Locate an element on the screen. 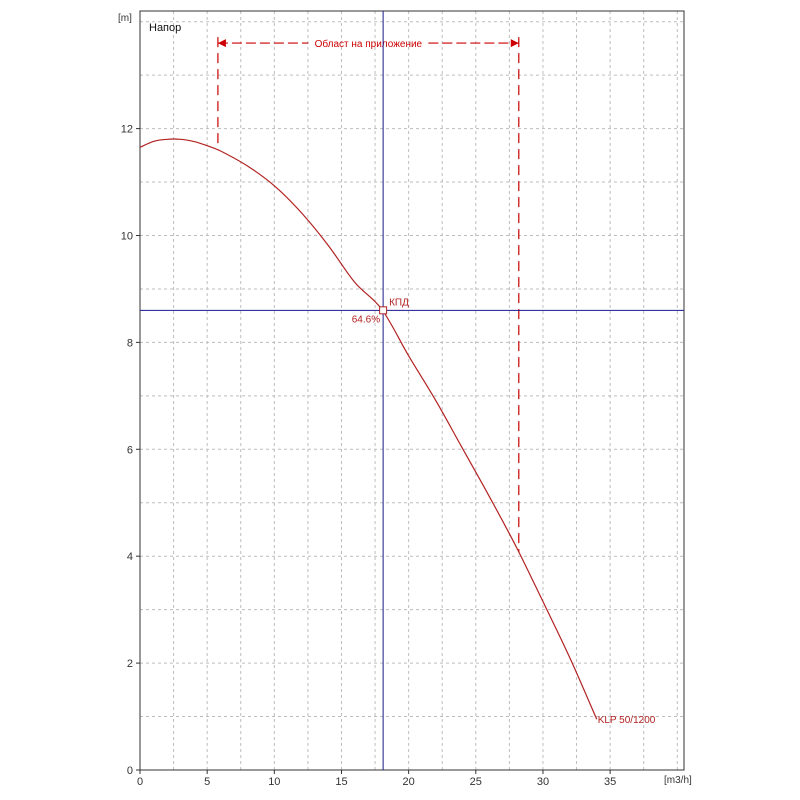 The width and height of the screenshot is (800, 800). x-tick-label: 5 is located at coordinates (207, 782).